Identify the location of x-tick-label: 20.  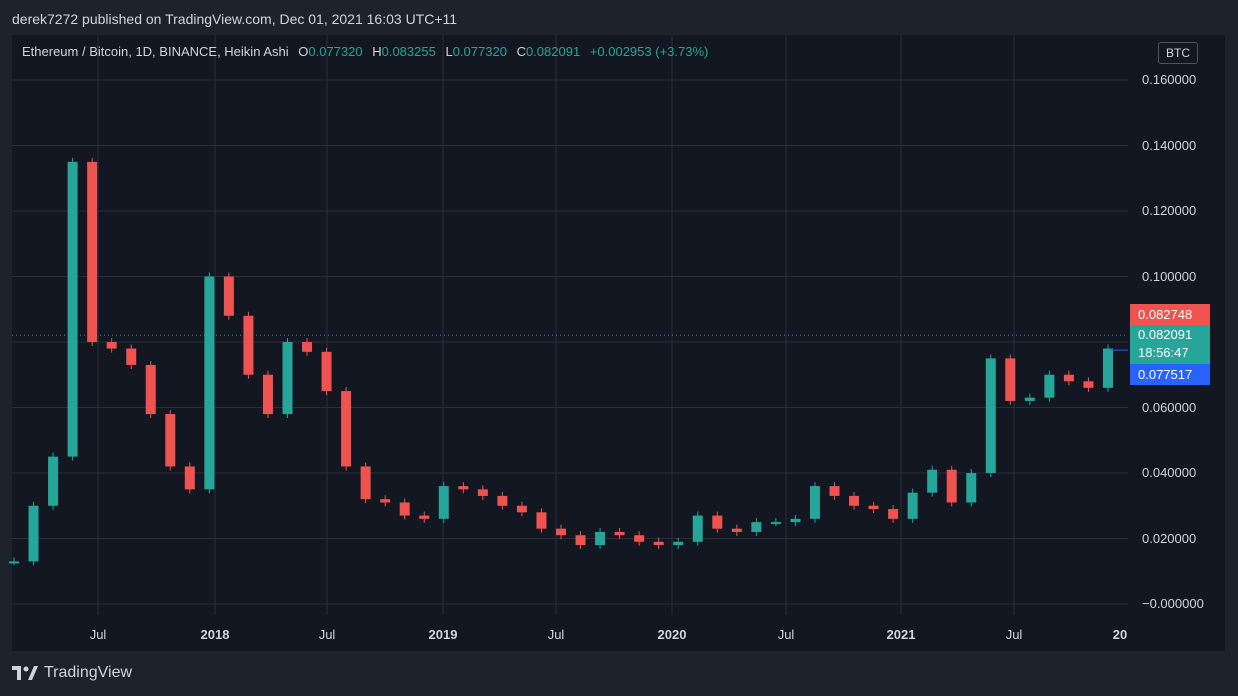
(1120, 634).